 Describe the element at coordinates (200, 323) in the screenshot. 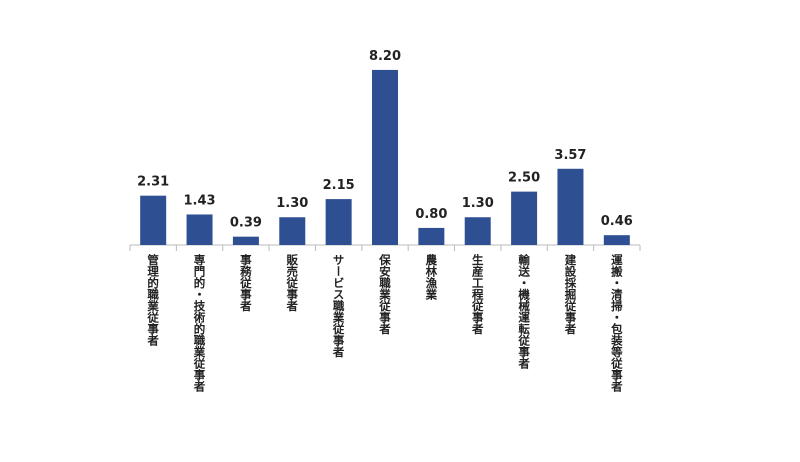

I see `category-label: 専門的・技術的職業従事者` at that location.